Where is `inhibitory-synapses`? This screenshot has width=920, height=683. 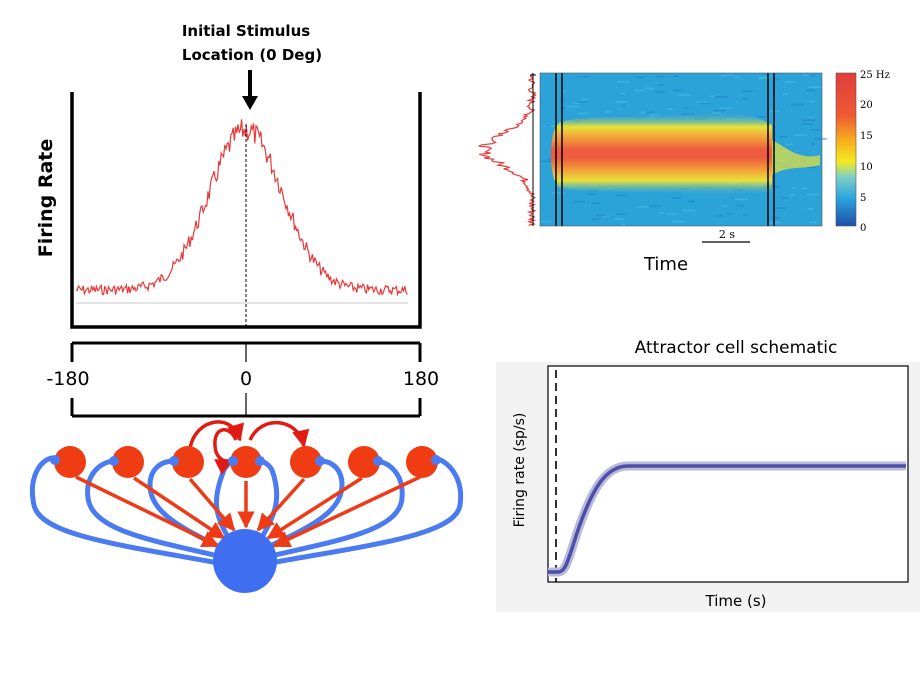
inhibitory-synapses is located at coordinates (245, 460).